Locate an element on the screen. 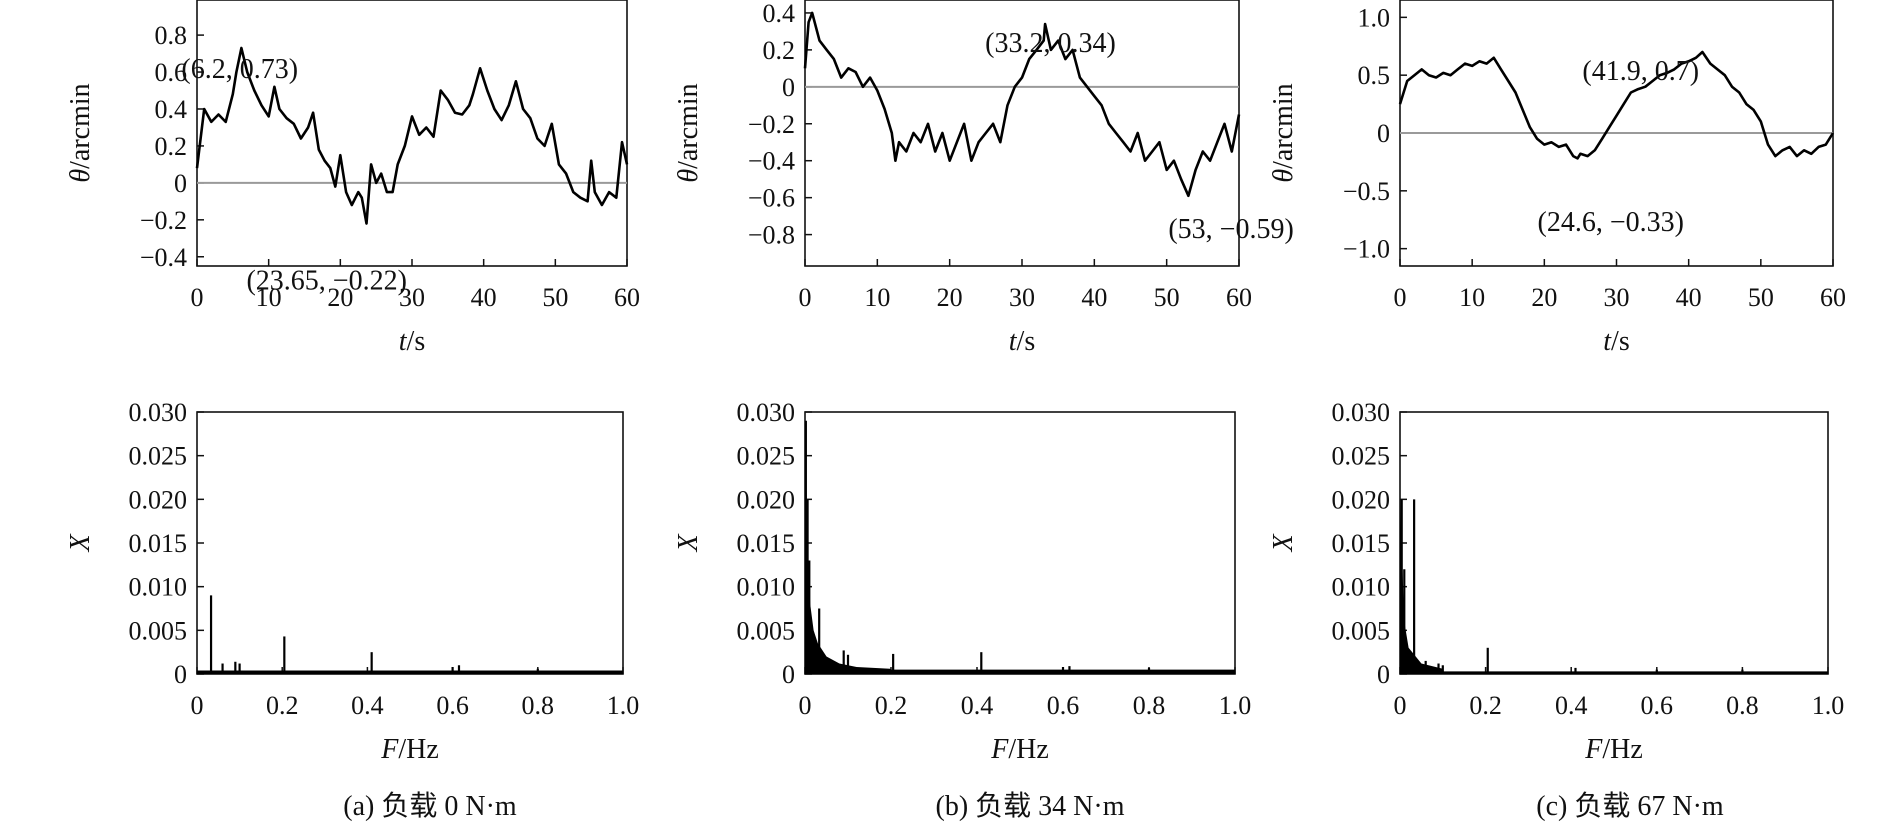 Image resolution: width=1890 pixels, height=832 pixels. caption-b: (b) 负载 34 N·m is located at coordinates (1030, 806).